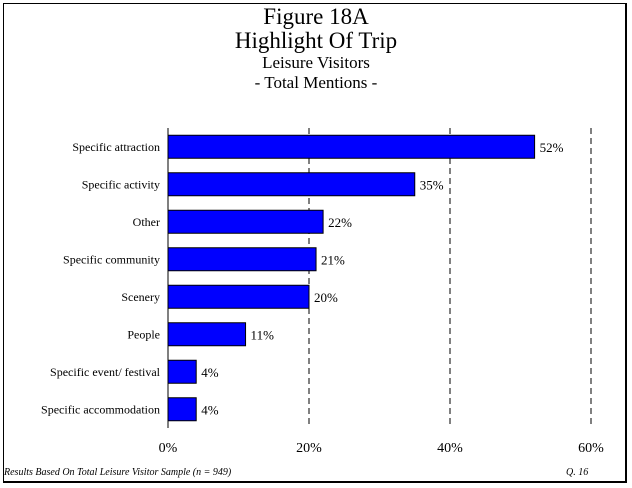 This screenshot has height=488, width=632. I want to click on category-label-3: Specific community, so click(111, 259).